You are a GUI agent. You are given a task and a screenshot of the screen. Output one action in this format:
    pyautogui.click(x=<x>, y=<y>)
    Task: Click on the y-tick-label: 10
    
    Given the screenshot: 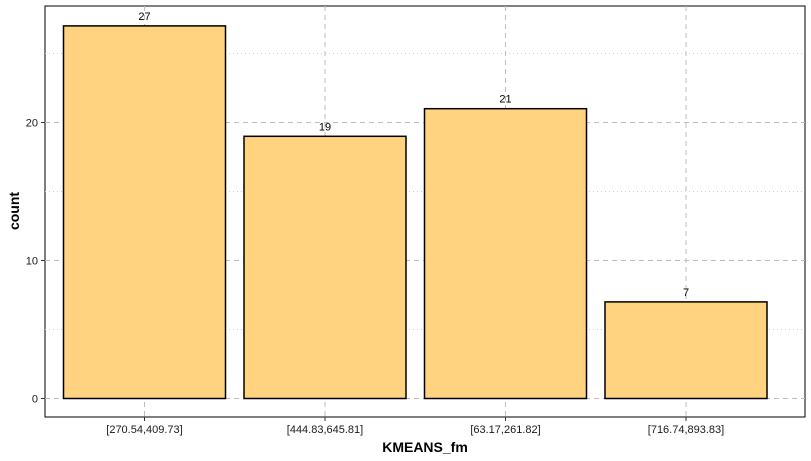 What is the action you would take?
    pyautogui.click(x=32, y=262)
    